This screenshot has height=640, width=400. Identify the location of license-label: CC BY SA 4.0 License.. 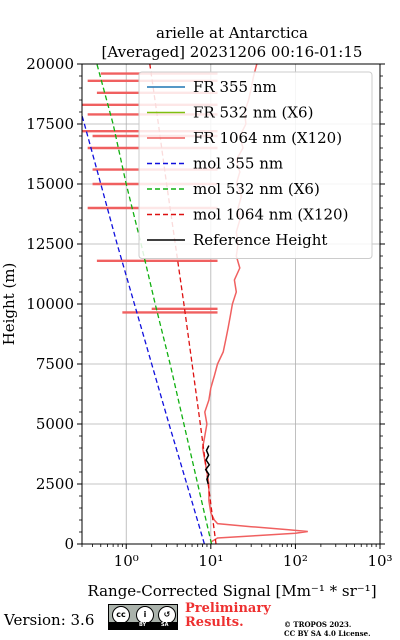
(327, 633).